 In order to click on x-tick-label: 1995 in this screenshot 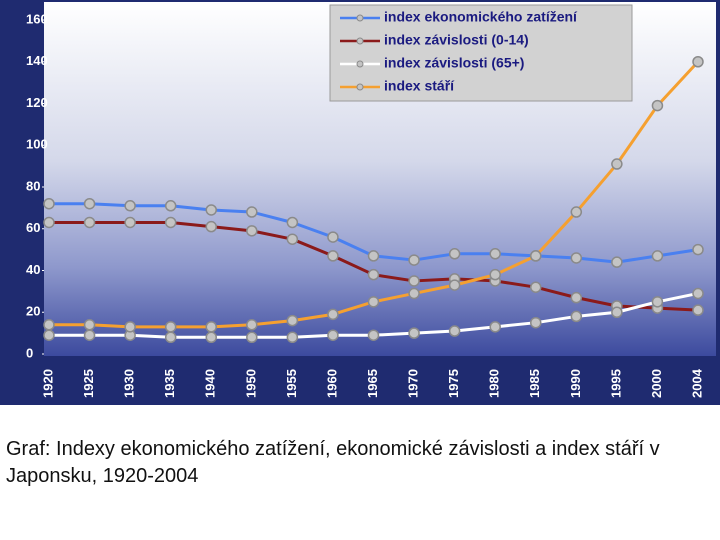, I will do `click(615, 383)`.